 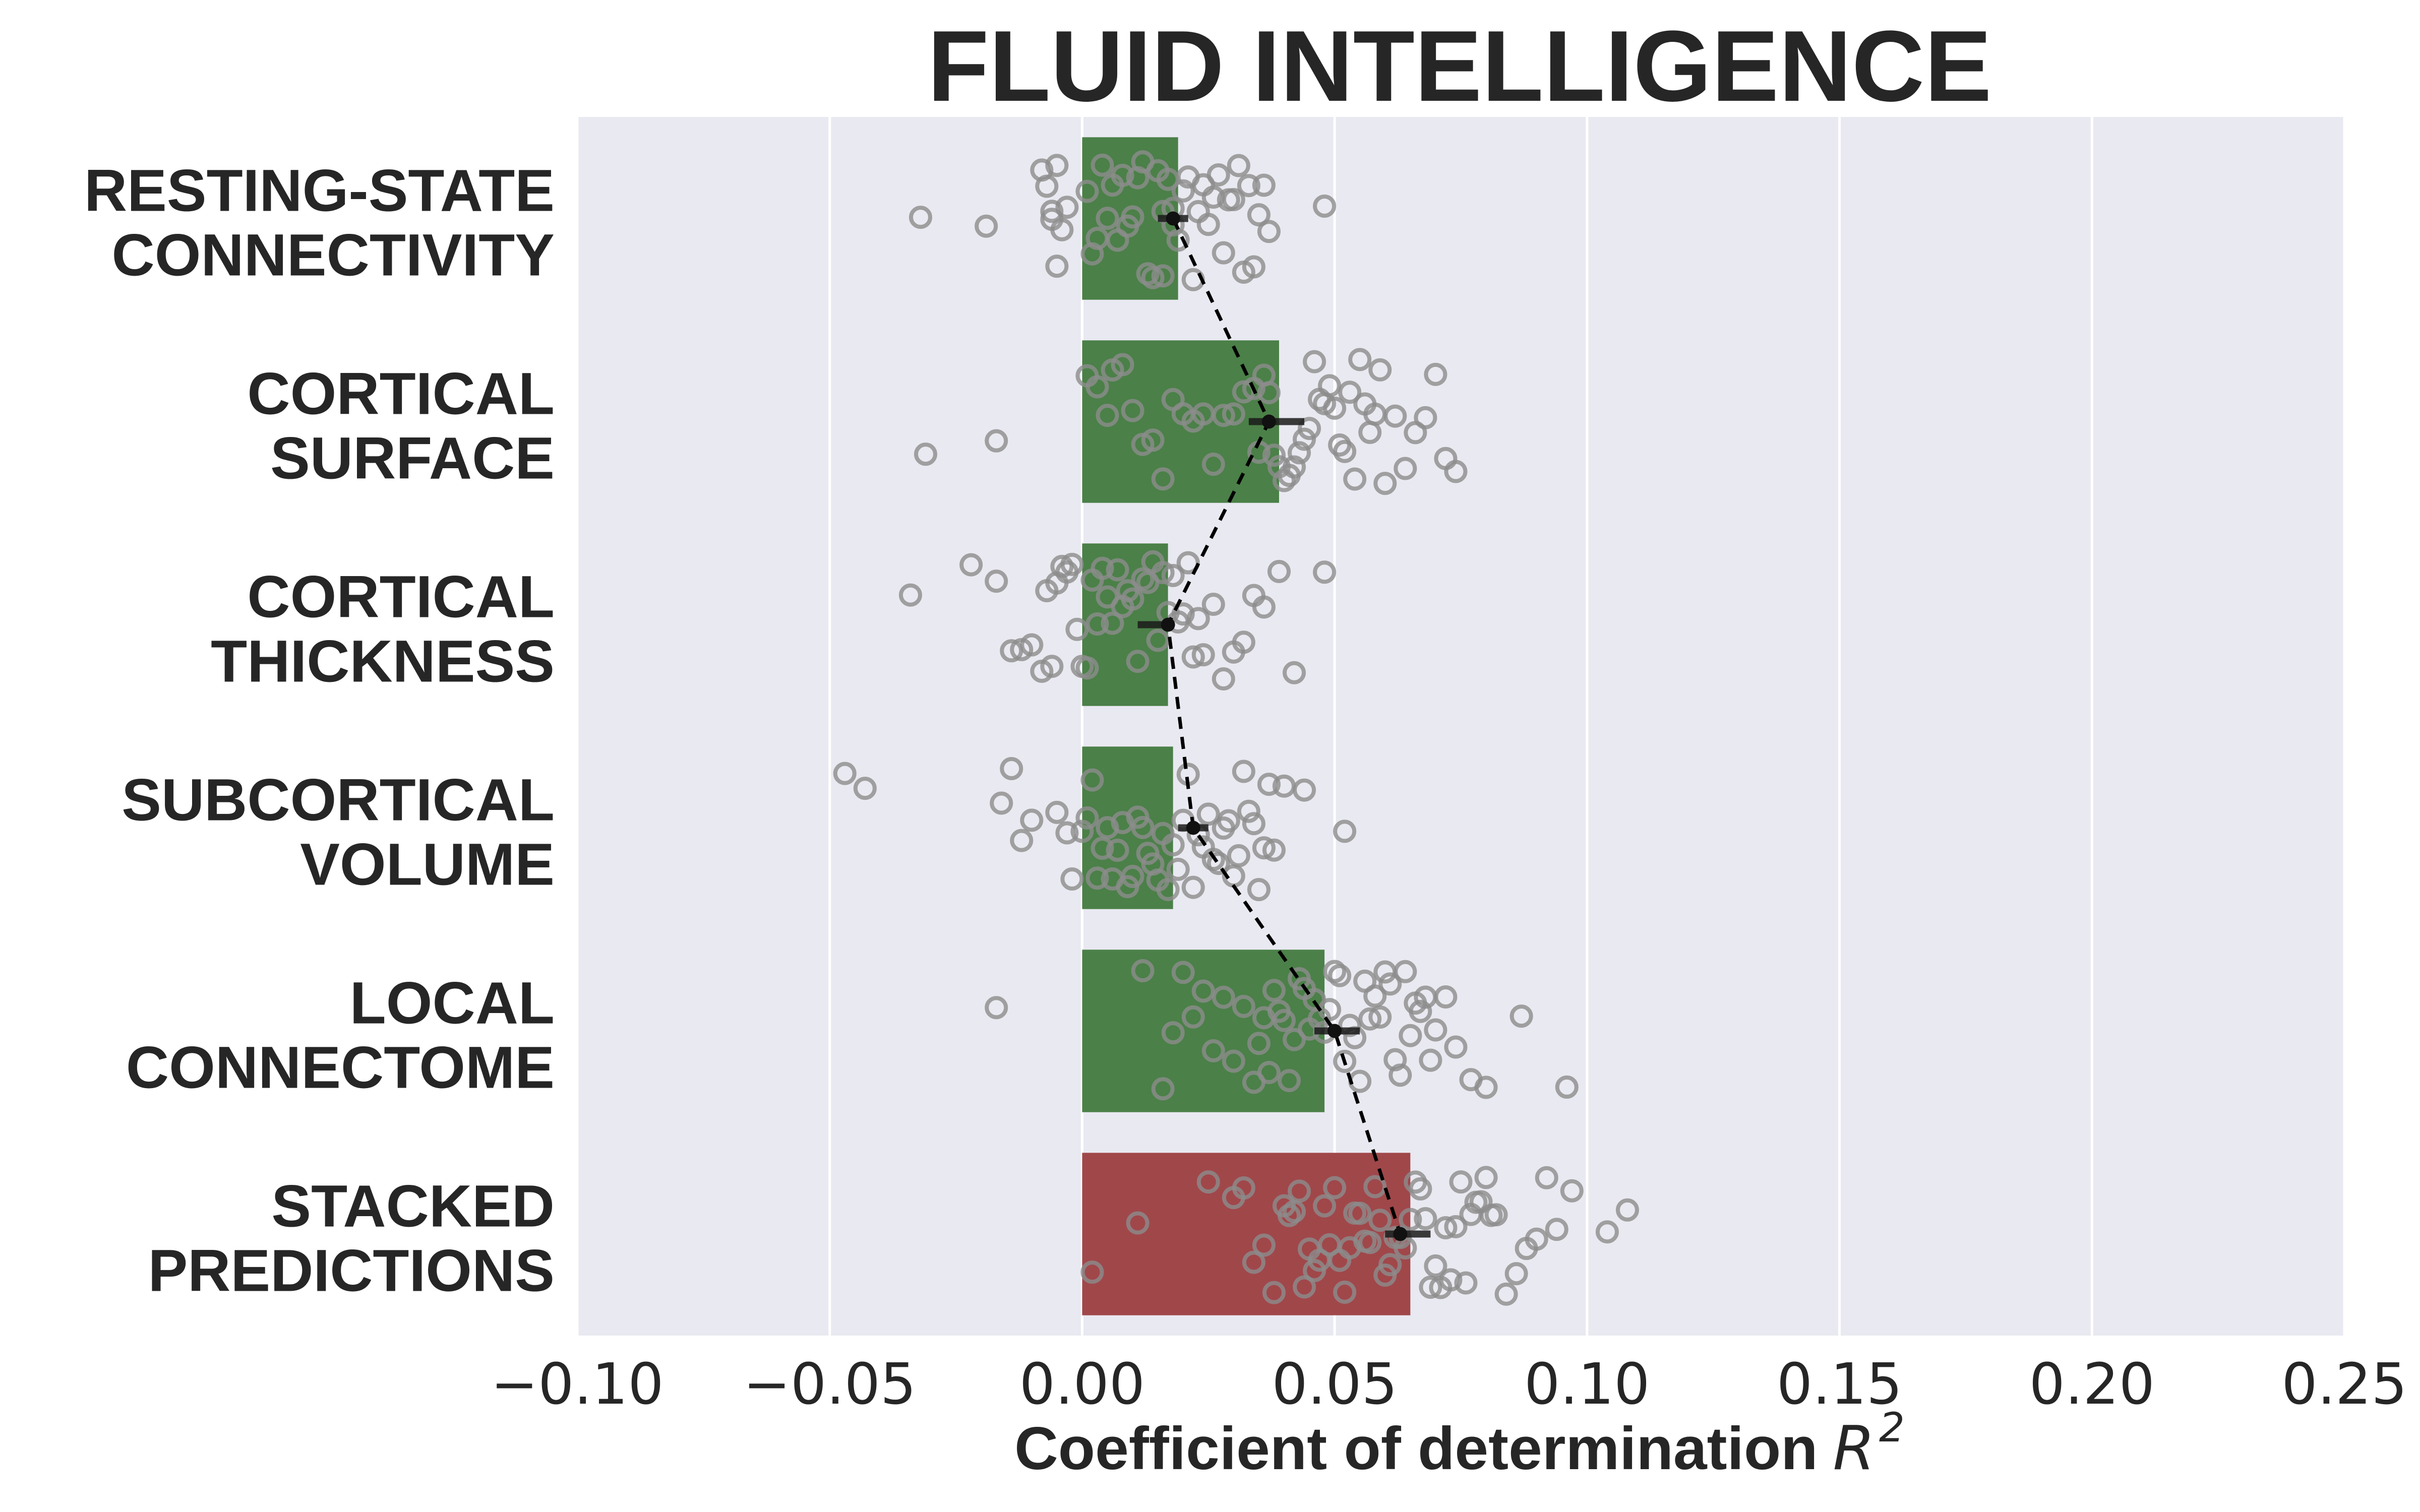 I want to click on category-label-line: STACKED, so click(x=413, y=1206).